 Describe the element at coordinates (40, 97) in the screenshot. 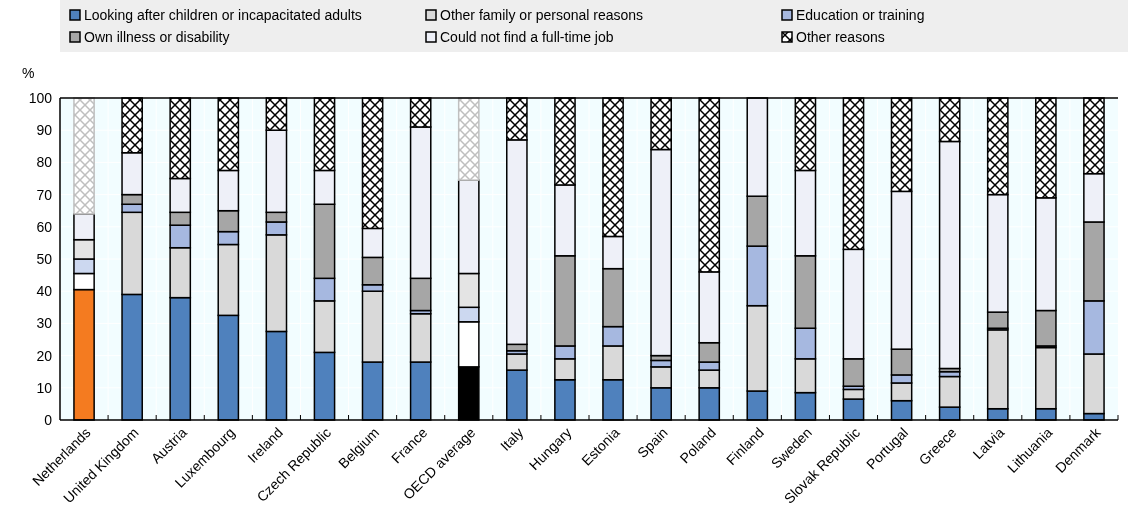

I see `y-tick-label: 100` at that location.